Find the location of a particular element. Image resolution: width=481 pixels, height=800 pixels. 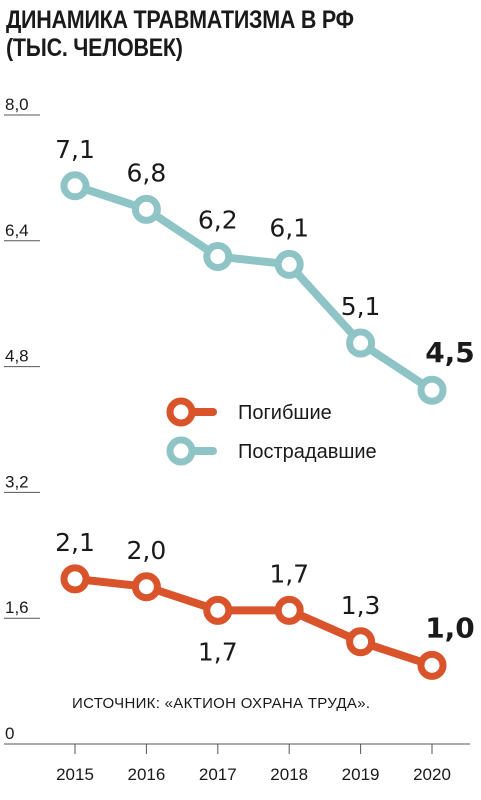

legend: Погибшие Пострадавшие is located at coordinates (271, 431).